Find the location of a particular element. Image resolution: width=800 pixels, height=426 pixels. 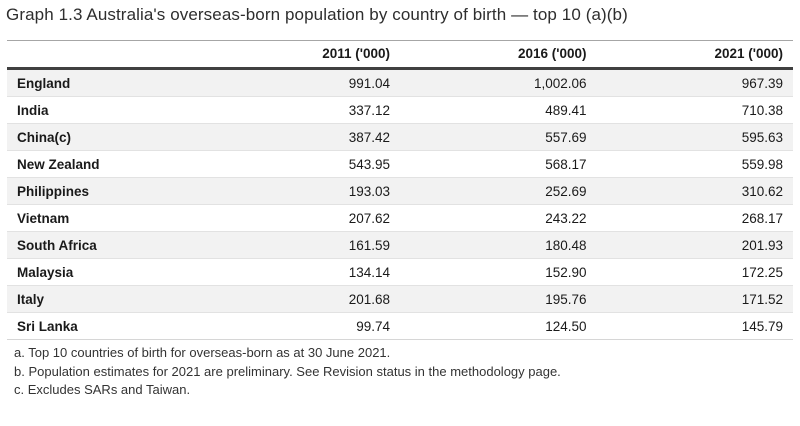

value-cell: 193.03 is located at coordinates (369, 191).